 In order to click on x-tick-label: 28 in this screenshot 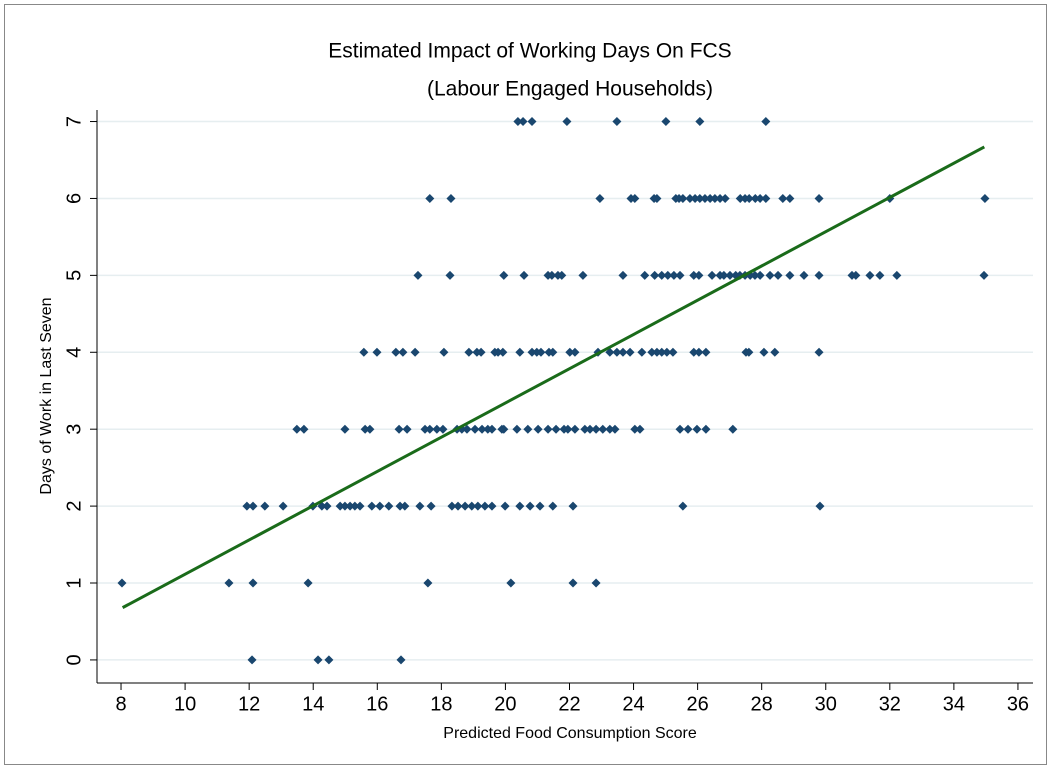, I will do `click(762, 704)`.